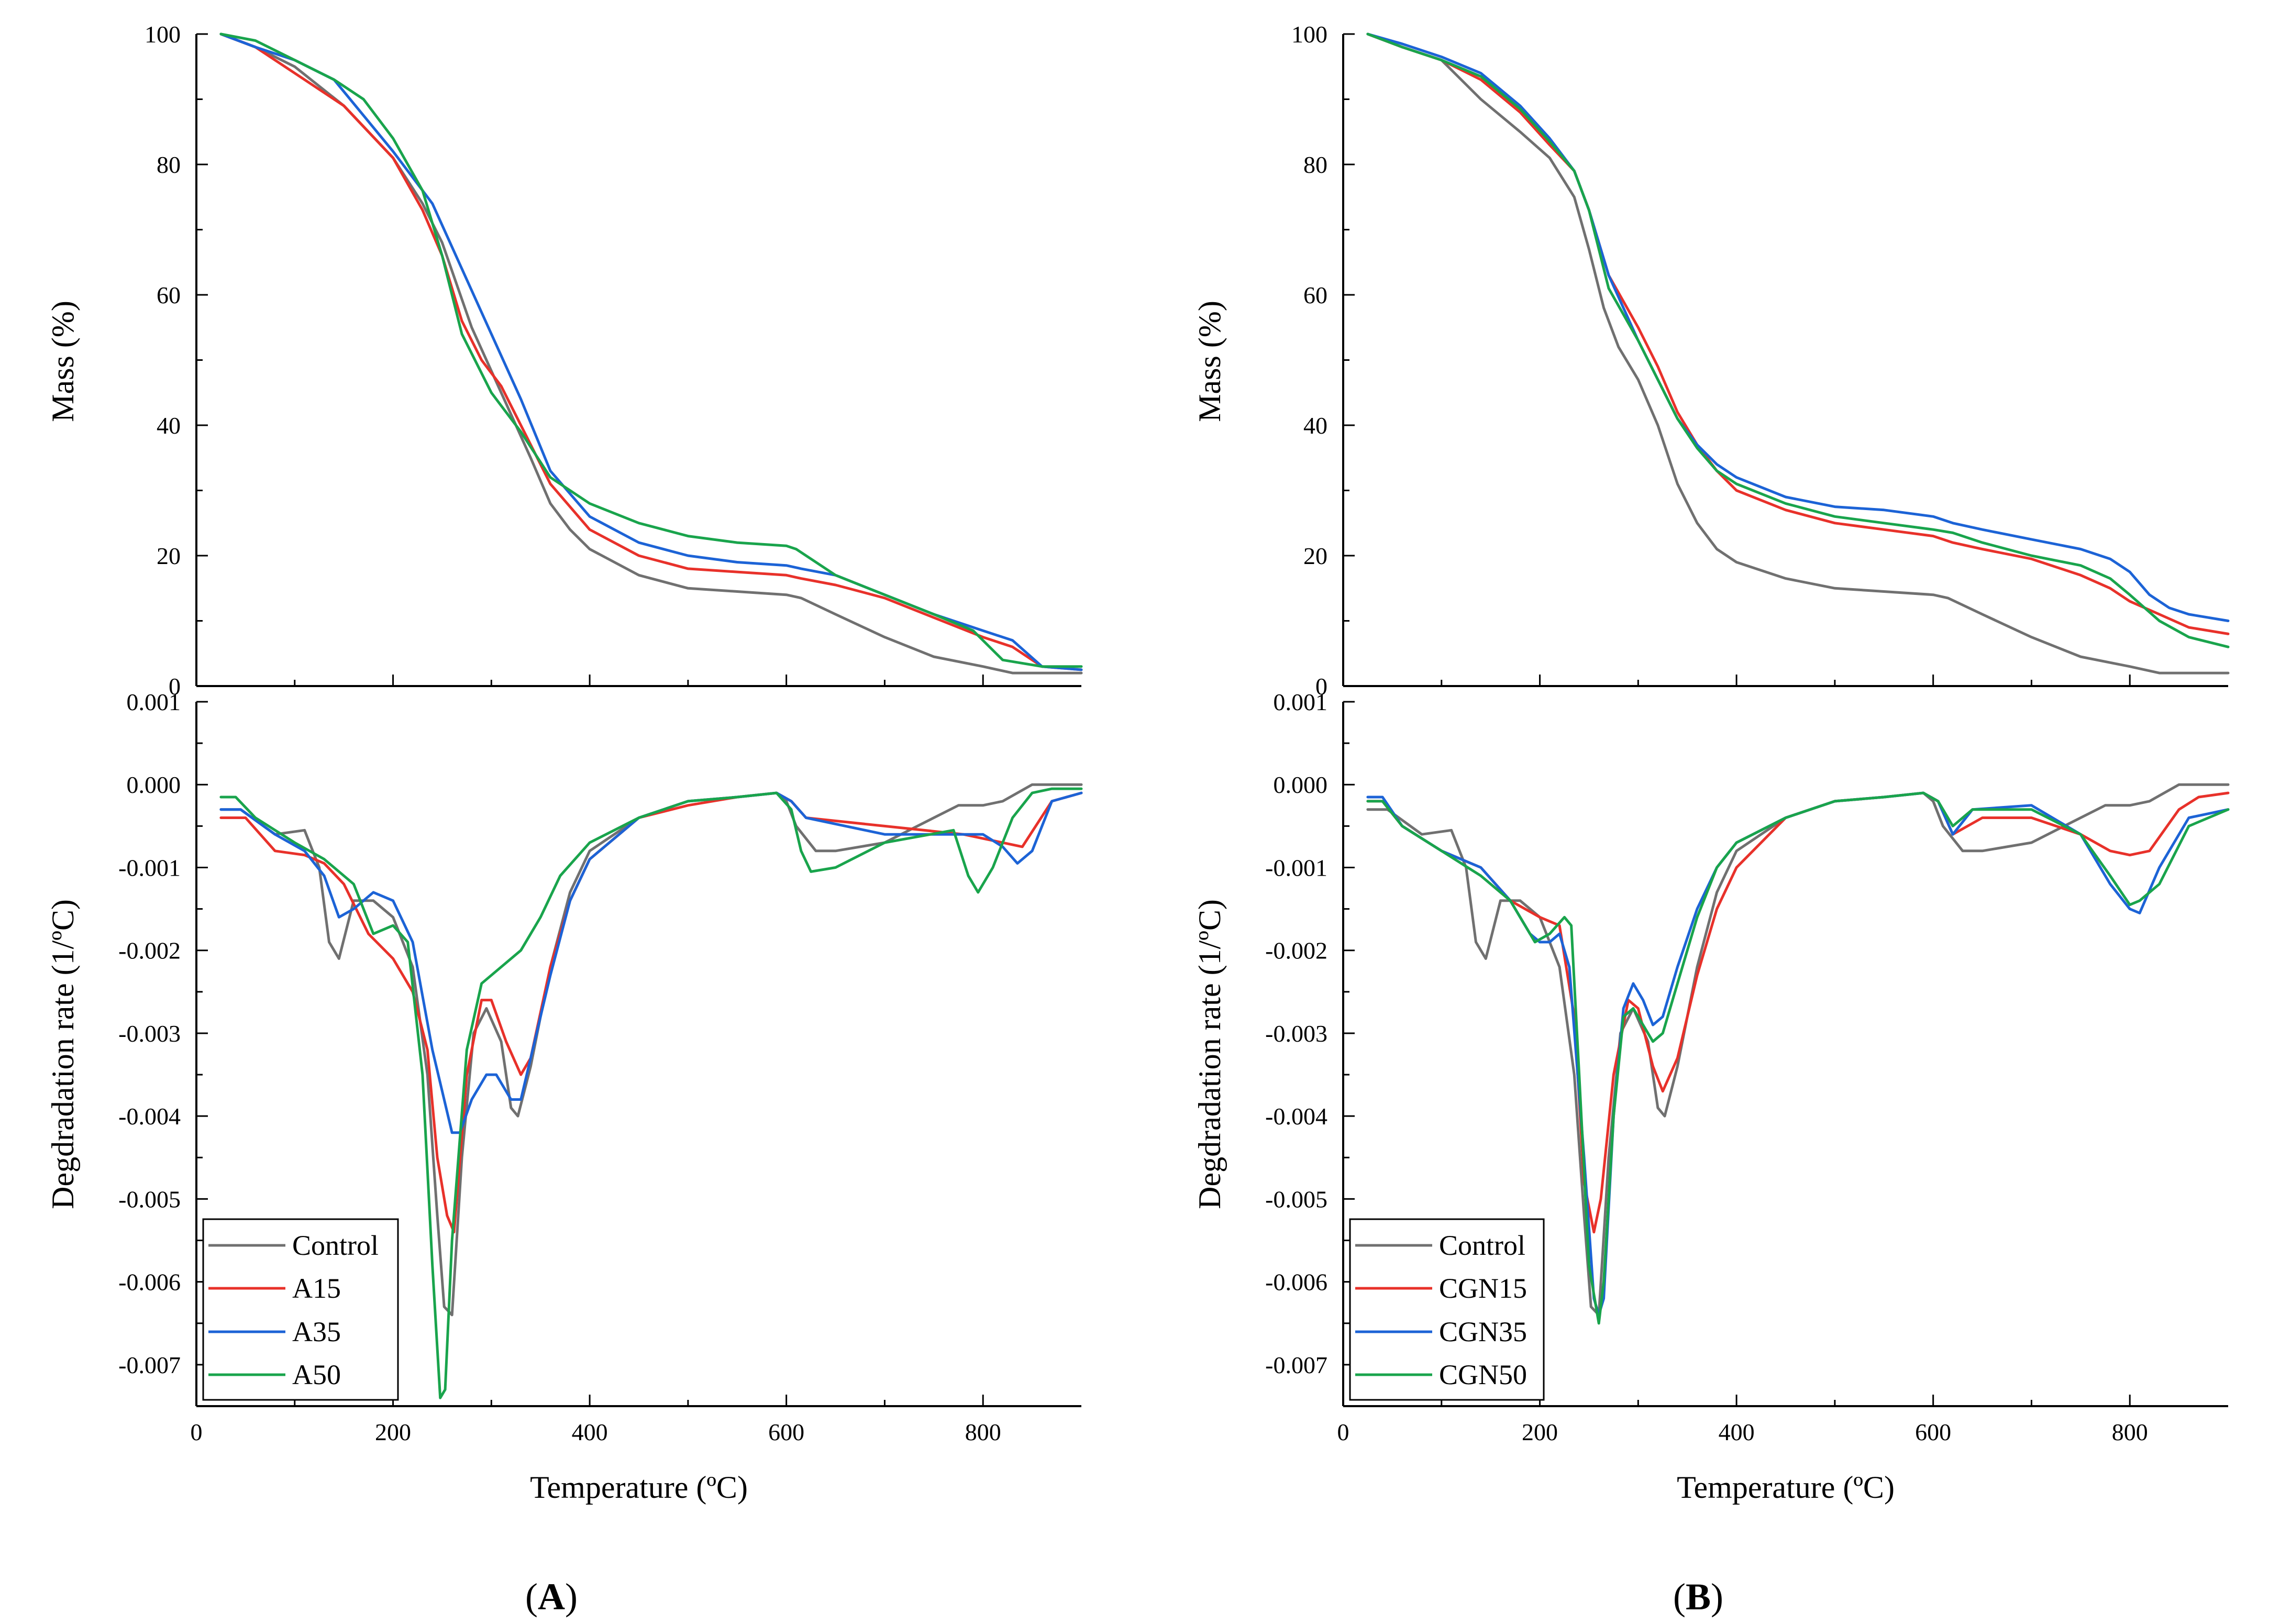  What do you see at coordinates (1798, 327) in the screenshot?
I see `panel-b-top-series-line-cgn35` at bounding box center [1798, 327].